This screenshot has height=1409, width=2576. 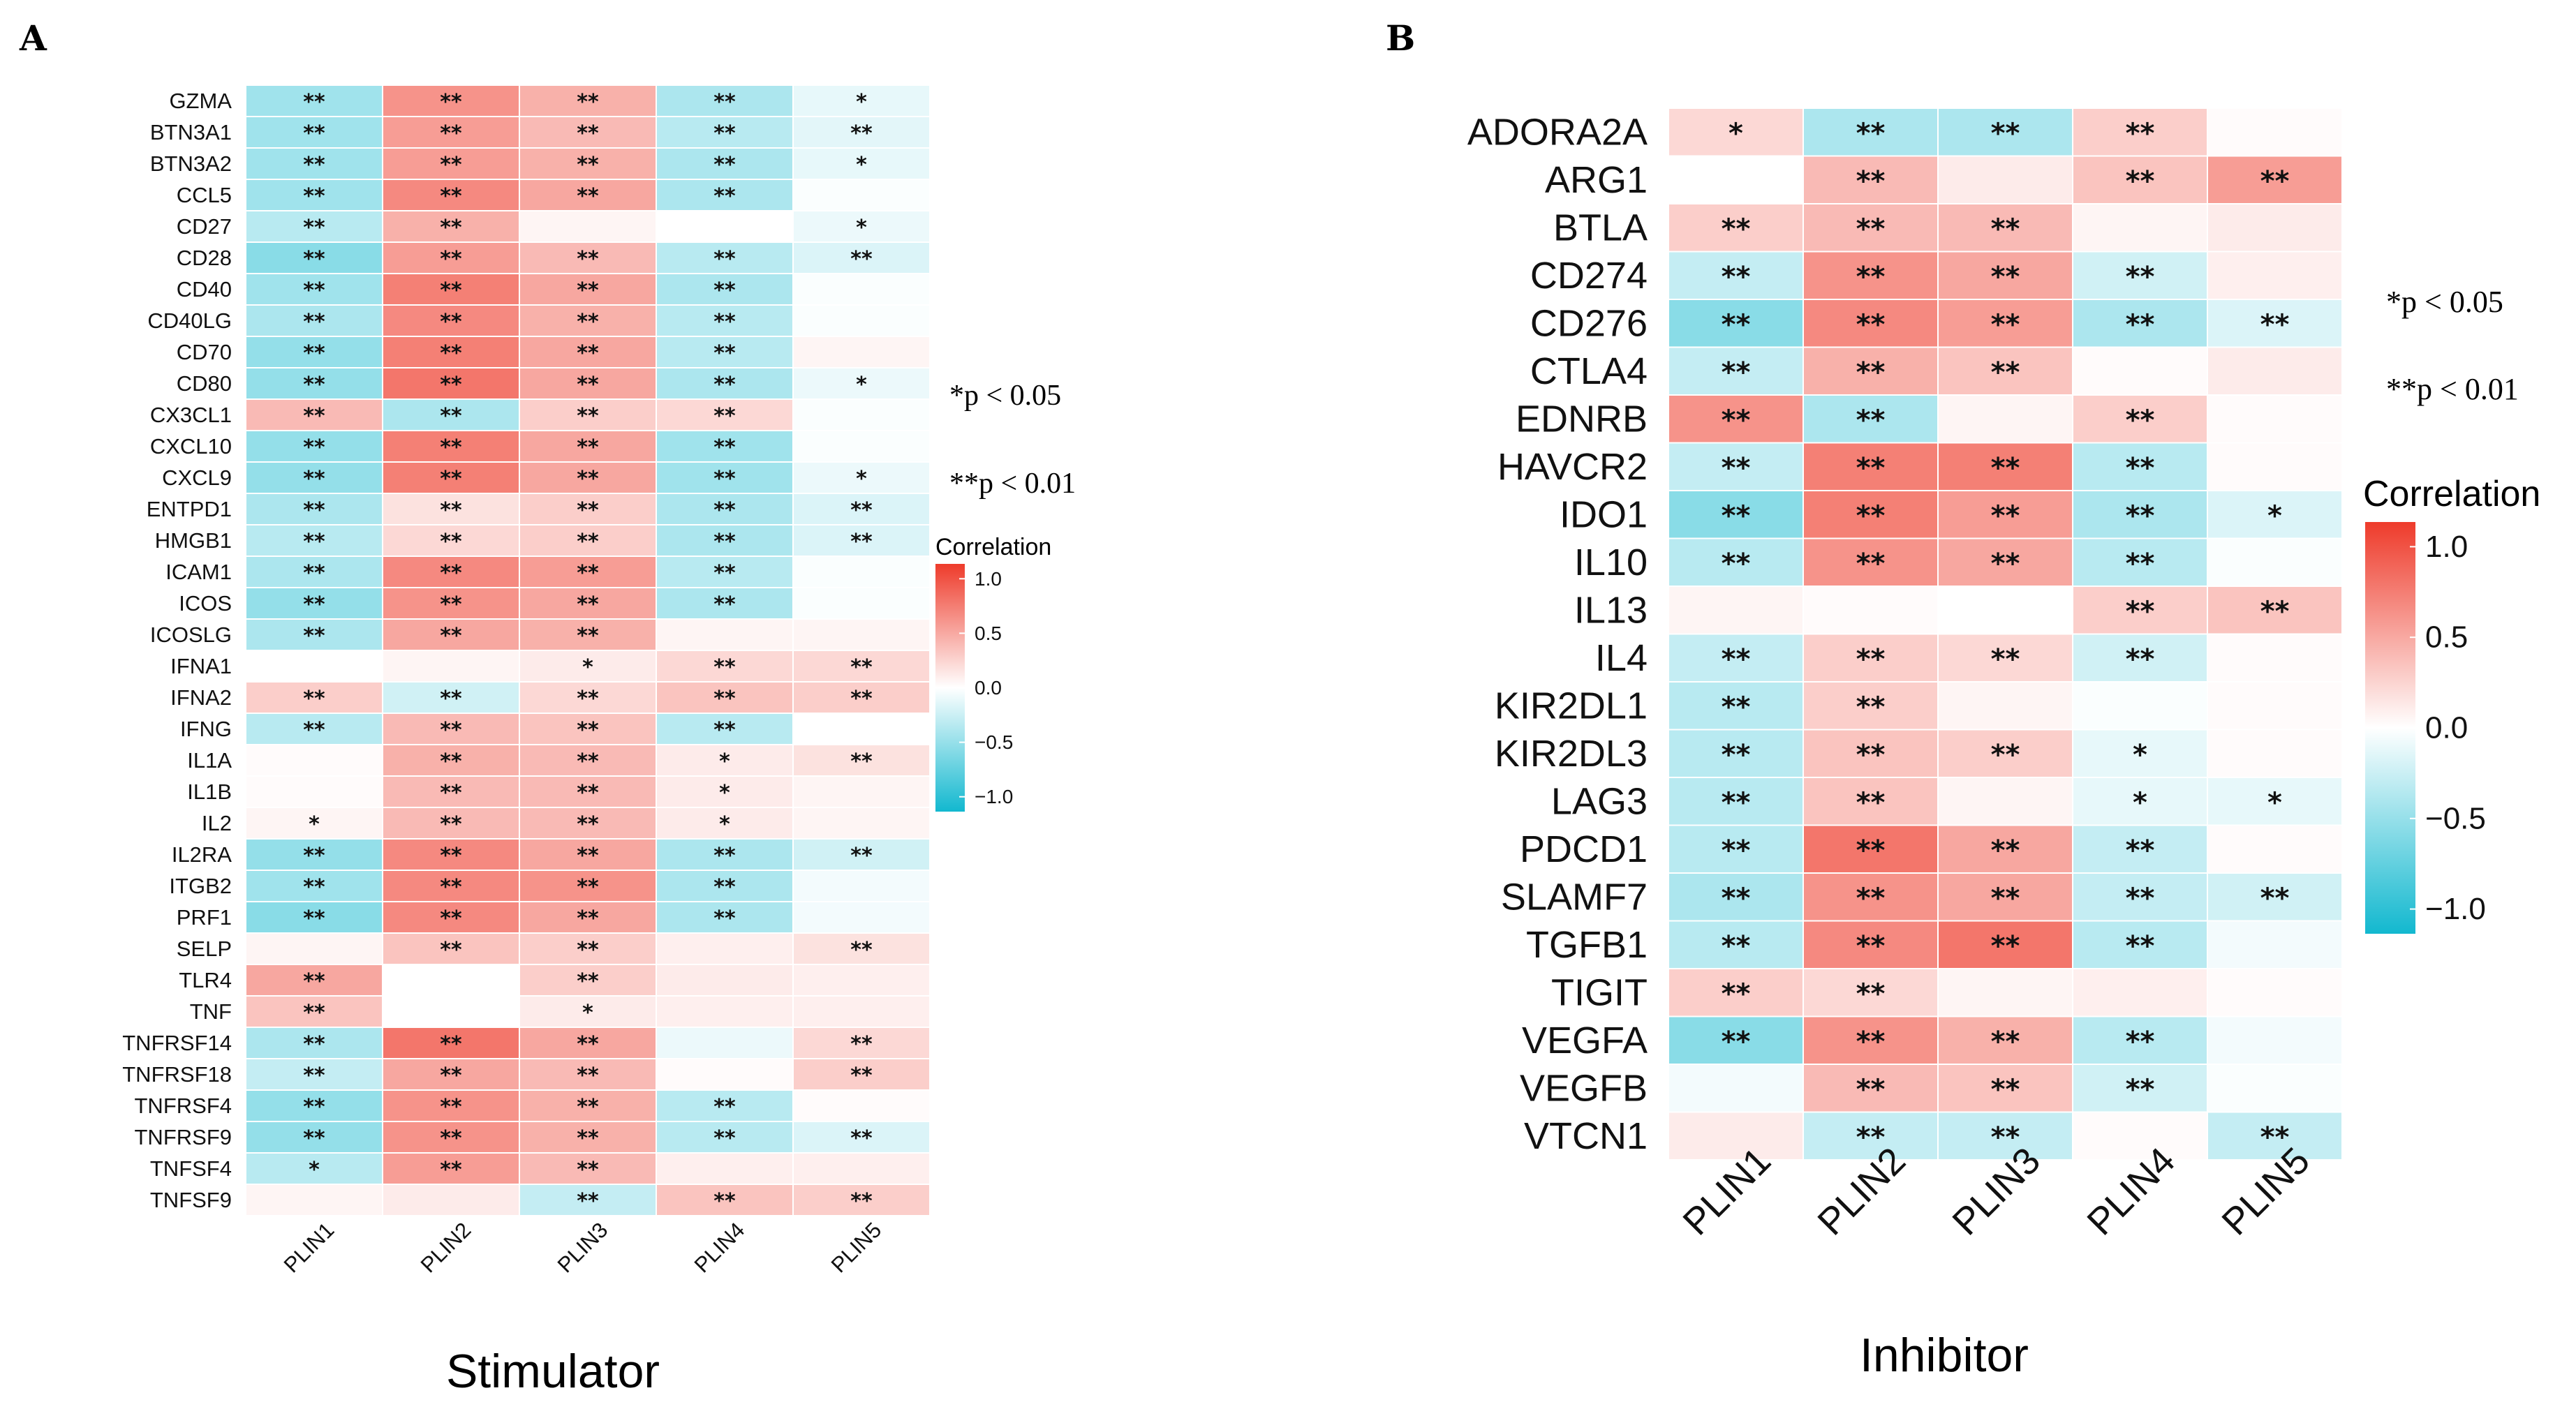 I want to click on heatmap-cell-ednrb-plin2, so click(x=1871, y=419).